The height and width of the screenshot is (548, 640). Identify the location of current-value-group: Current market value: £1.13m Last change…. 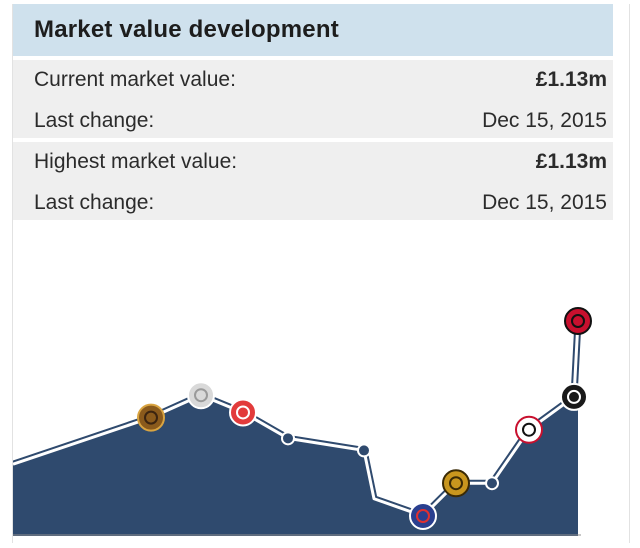
(313, 99).